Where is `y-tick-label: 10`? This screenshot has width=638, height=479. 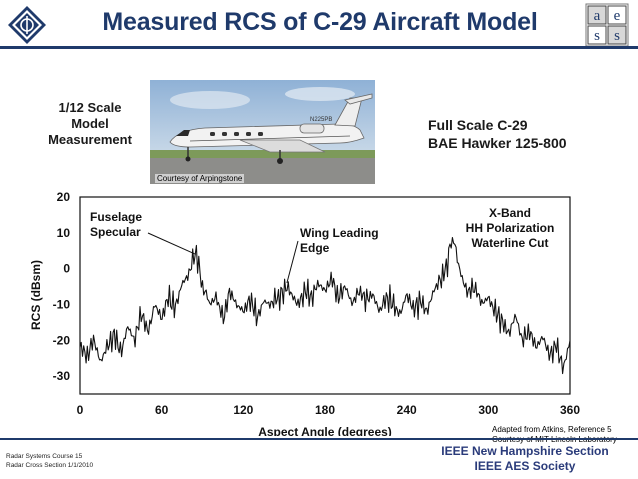
y-tick-label: 10 is located at coordinates (64, 233).